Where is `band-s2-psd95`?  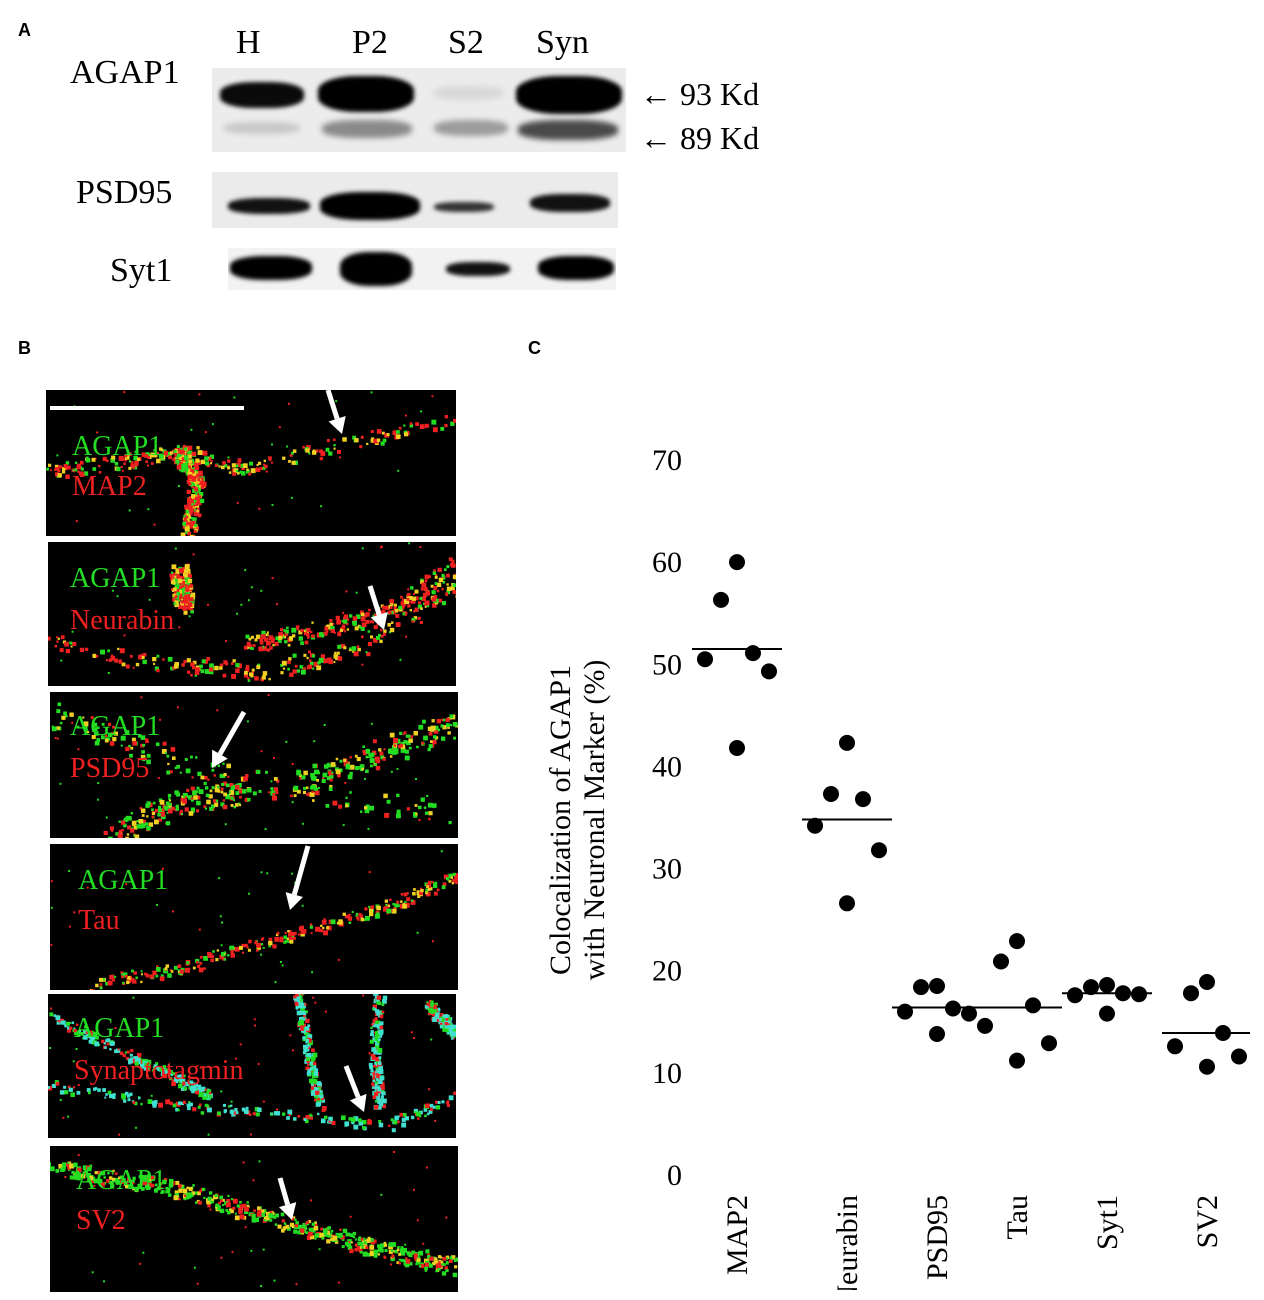
band-s2-psd95 is located at coordinates (464, 207).